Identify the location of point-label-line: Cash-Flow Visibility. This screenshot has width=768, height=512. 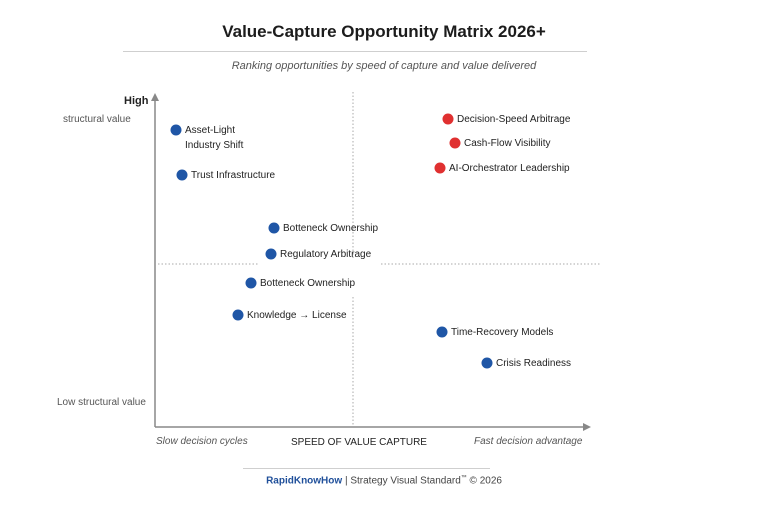
(507, 143).